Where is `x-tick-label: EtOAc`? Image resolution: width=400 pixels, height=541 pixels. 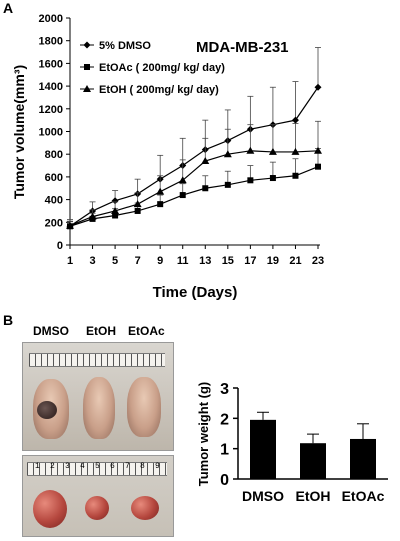 x-tick-label: EtOAc is located at coordinates (363, 496).